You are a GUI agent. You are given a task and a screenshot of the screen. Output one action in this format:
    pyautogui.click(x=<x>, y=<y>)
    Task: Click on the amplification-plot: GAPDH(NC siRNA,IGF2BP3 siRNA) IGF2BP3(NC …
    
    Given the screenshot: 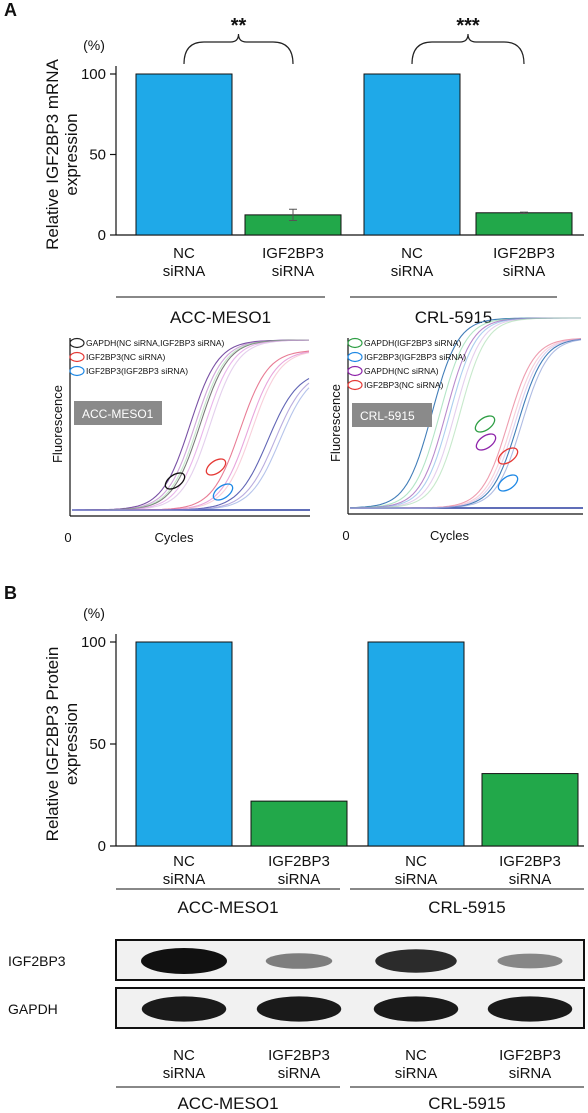 What is the action you would take?
    pyautogui.click(x=180, y=441)
    